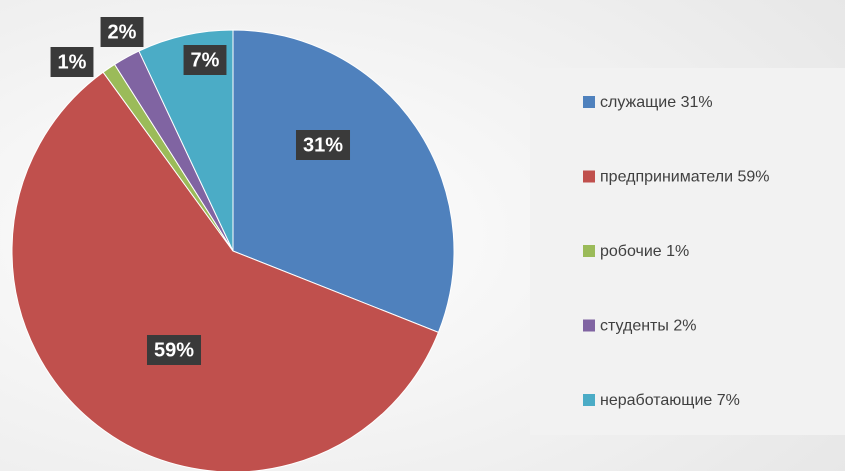  What do you see at coordinates (670, 400) in the screenshot?
I see `legend-label: неработающие 7%` at bounding box center [670, 400].